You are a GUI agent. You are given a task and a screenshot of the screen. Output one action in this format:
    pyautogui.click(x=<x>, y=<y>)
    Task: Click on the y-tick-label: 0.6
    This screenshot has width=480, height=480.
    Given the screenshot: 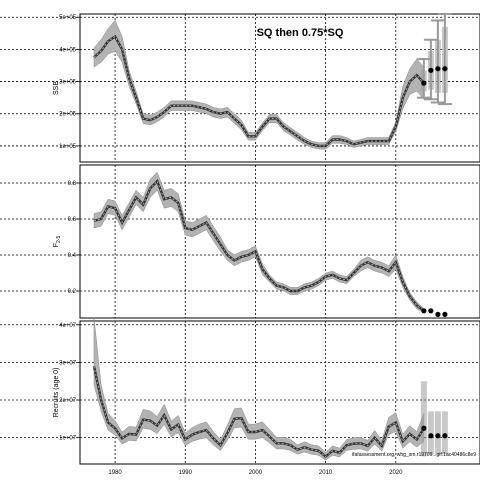 What is the action you would take?
    pyautogui.click(x=72, y=220)
    